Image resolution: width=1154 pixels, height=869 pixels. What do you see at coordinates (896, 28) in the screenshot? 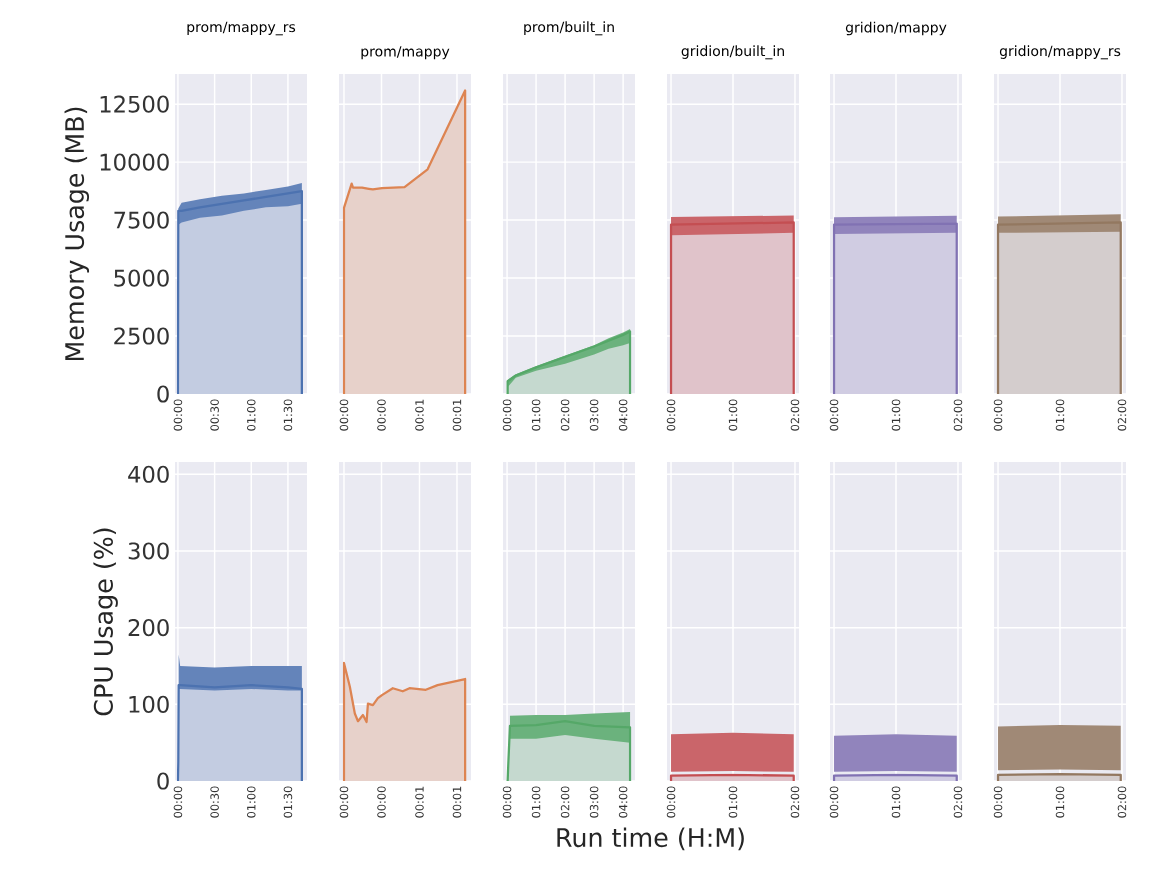
I see `chart-title: gridion/mappy` at bounding box center [896, 28].